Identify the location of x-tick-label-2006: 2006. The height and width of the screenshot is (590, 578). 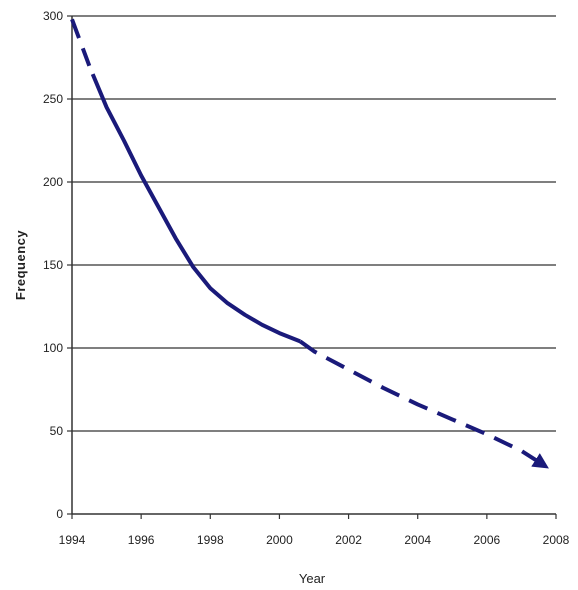
(487, 540).